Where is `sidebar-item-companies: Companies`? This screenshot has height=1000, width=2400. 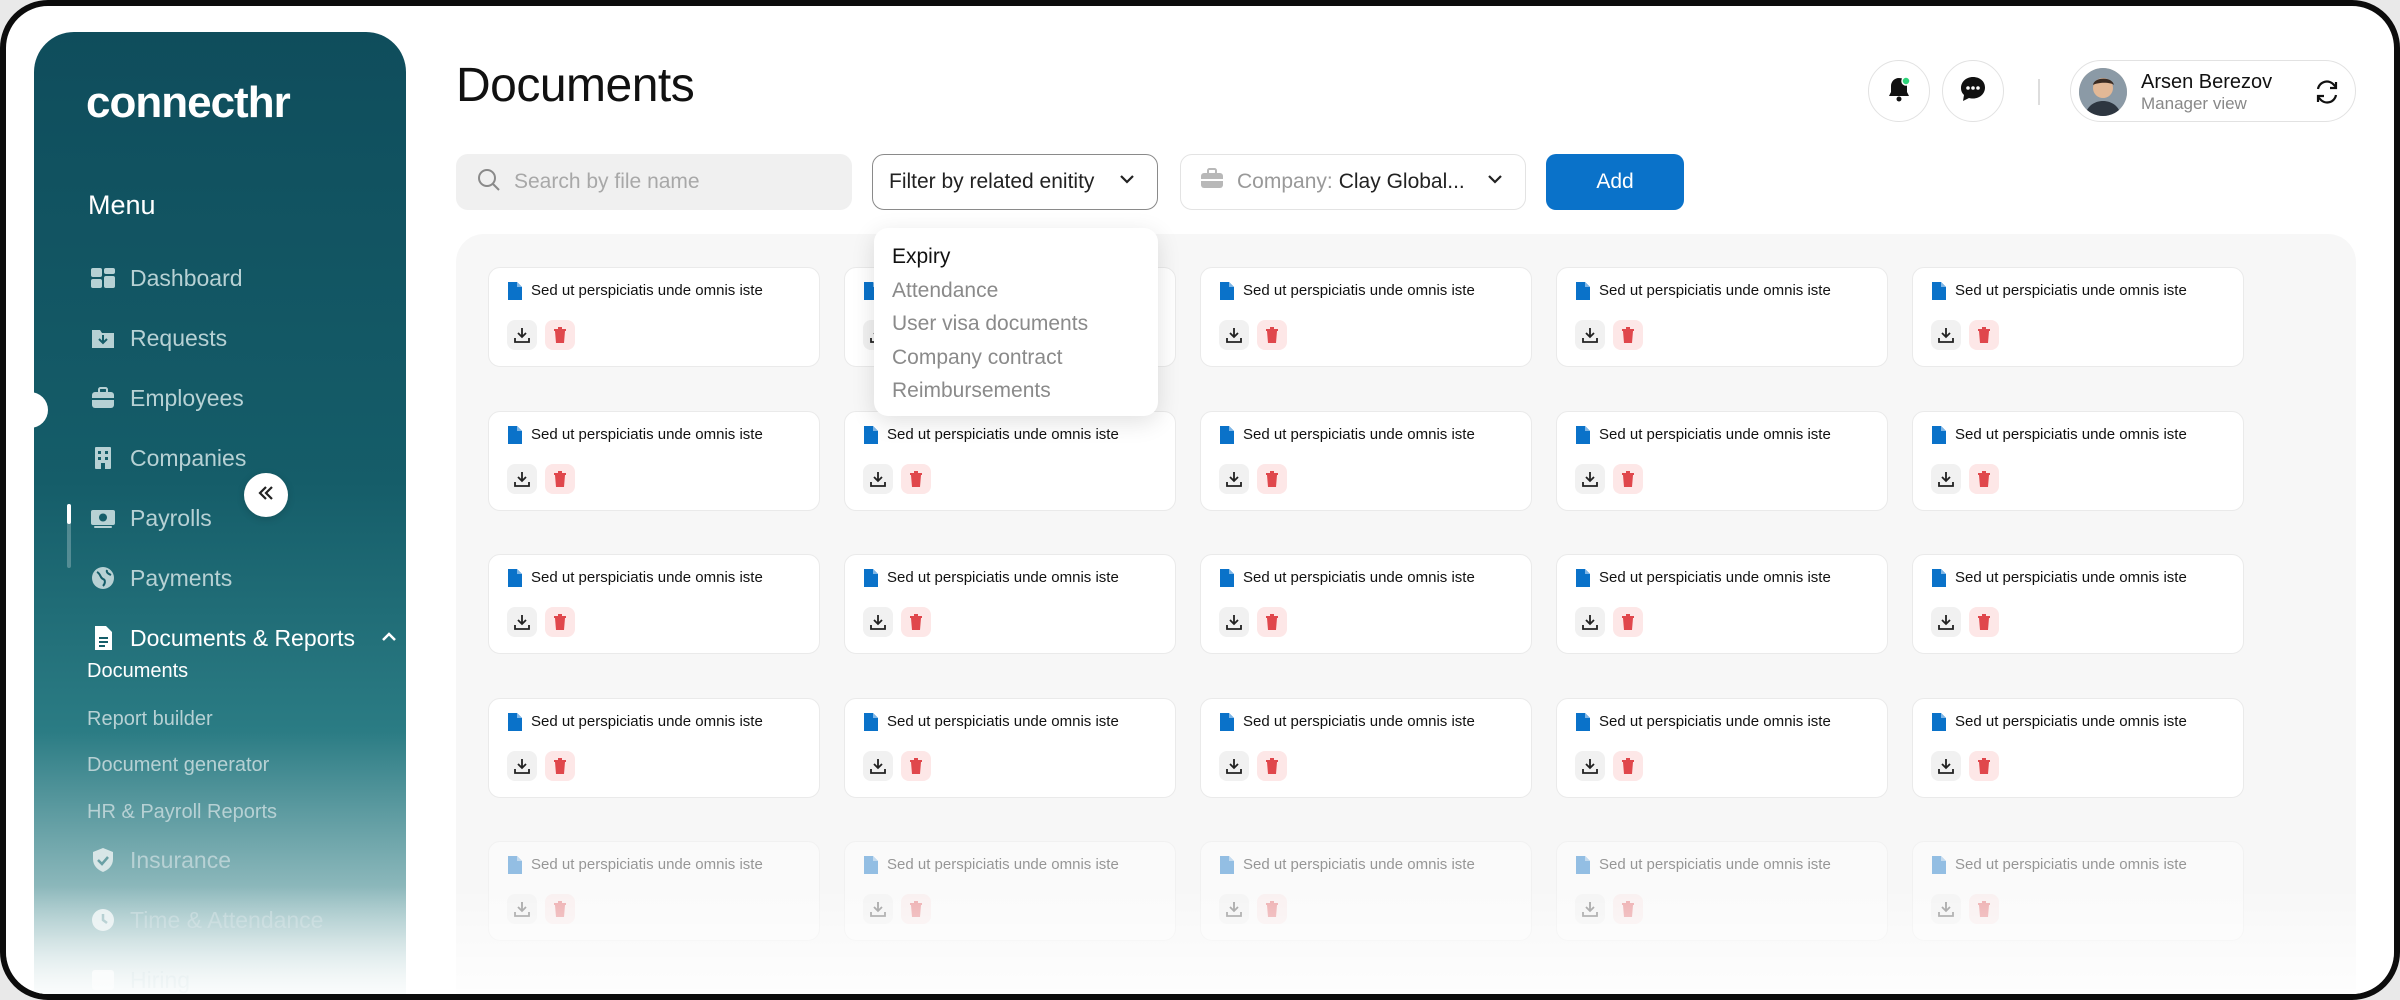
sidebar-item-companies: Companies is located at coordinates (167, 458).